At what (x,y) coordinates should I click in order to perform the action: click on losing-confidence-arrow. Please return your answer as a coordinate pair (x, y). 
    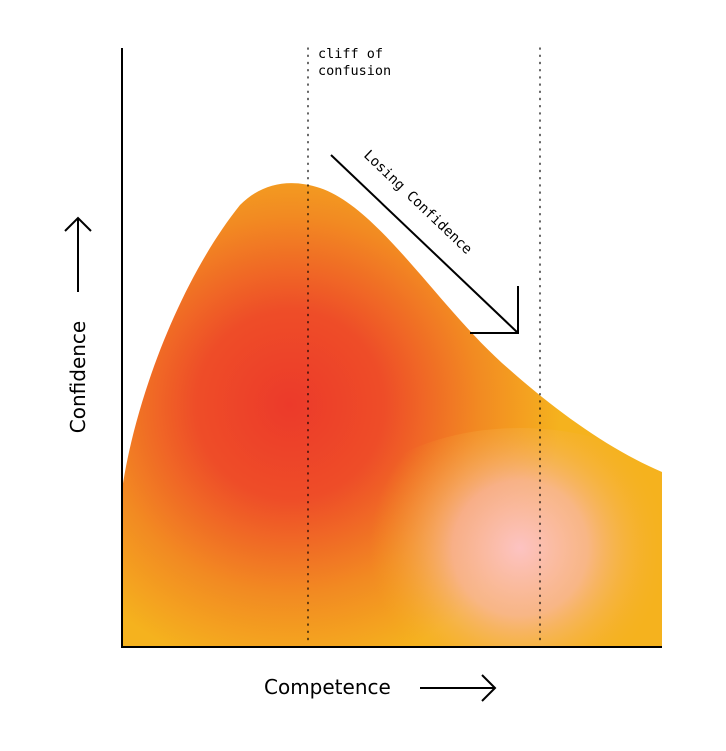
    Looking at the image, I should click on (424, 244).